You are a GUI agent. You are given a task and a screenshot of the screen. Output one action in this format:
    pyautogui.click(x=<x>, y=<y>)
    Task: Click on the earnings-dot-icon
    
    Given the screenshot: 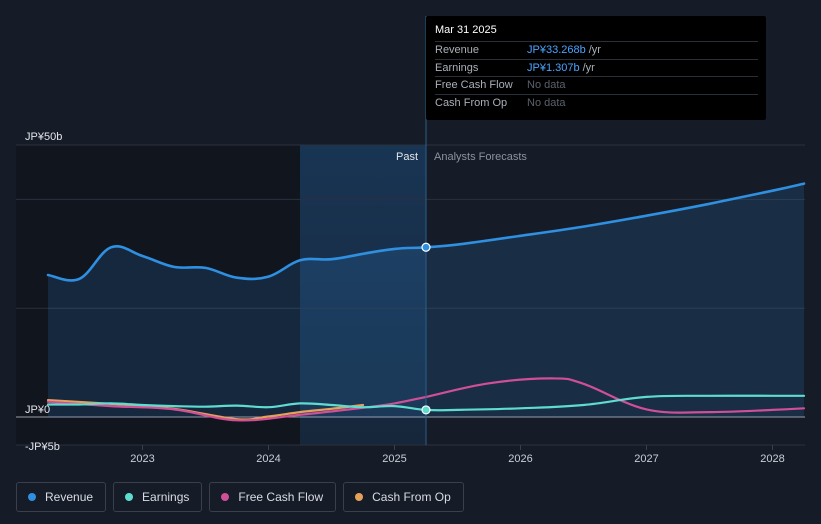 What is the action you would take?
    pyautogui.click(x=129, y=497)
    